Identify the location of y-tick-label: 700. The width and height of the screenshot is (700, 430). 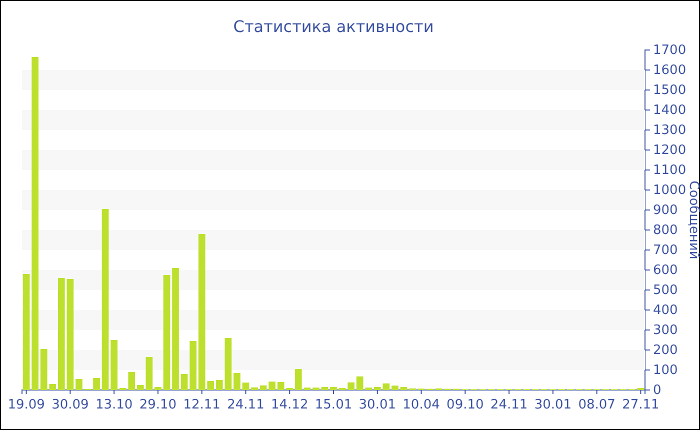
(665, 250).